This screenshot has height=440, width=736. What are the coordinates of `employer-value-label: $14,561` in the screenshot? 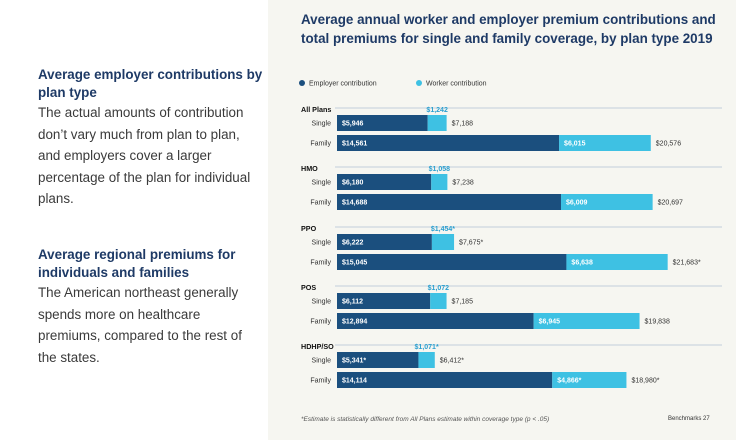 It's located at (354, 144).